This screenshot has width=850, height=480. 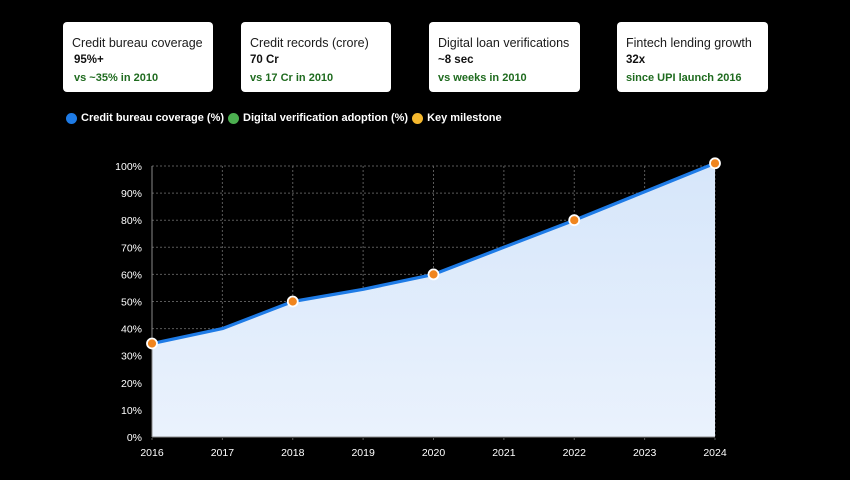 What do you see at coordinates (293, 453) in the screenshot?
I see `x-tick-label: 2018` at bounding box center [293, 453].